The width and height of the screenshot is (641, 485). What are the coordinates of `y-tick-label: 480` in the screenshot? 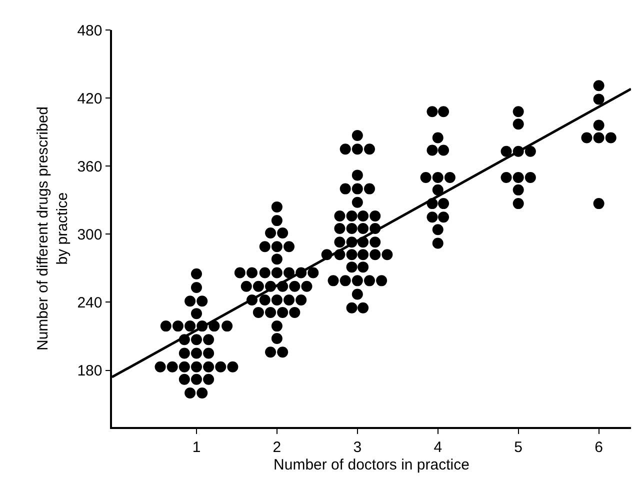 It's located at (89, 31).